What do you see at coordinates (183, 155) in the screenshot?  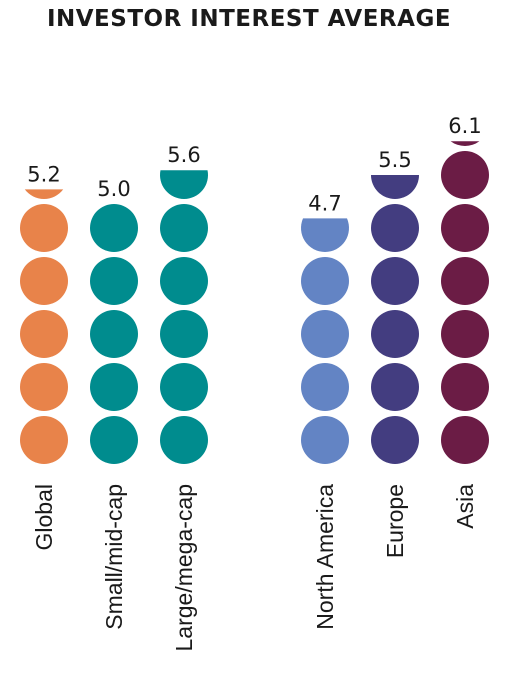 I see `value-label-large-mega-cap: 5.6` at bounding box center [183, 155].